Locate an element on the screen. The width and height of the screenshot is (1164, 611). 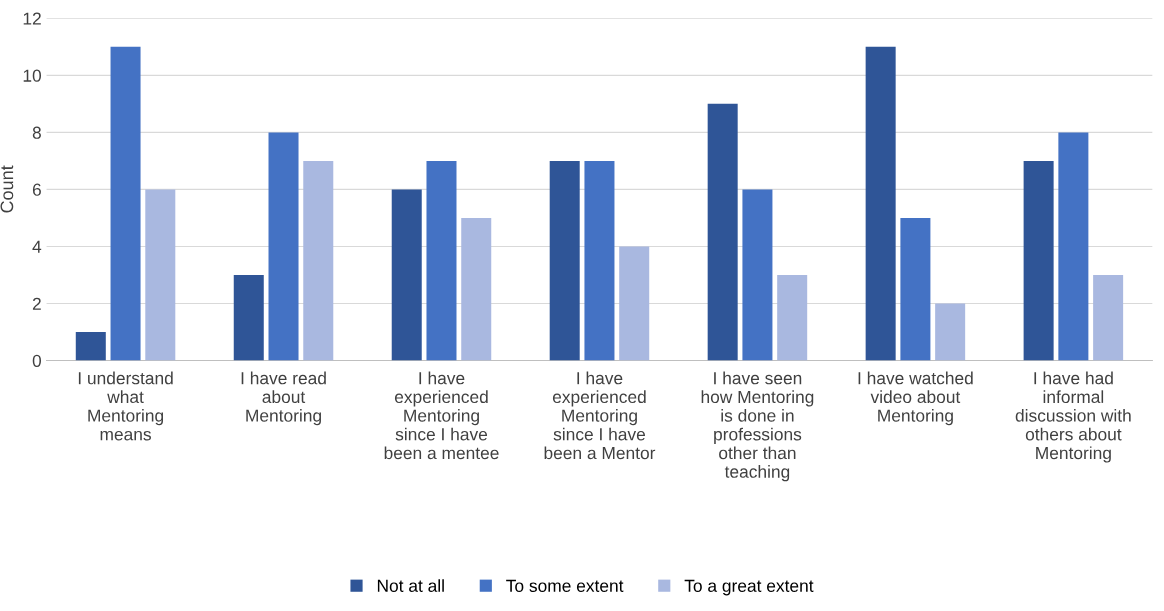
y-axis-title: Count is located at coordinates (7, 189).